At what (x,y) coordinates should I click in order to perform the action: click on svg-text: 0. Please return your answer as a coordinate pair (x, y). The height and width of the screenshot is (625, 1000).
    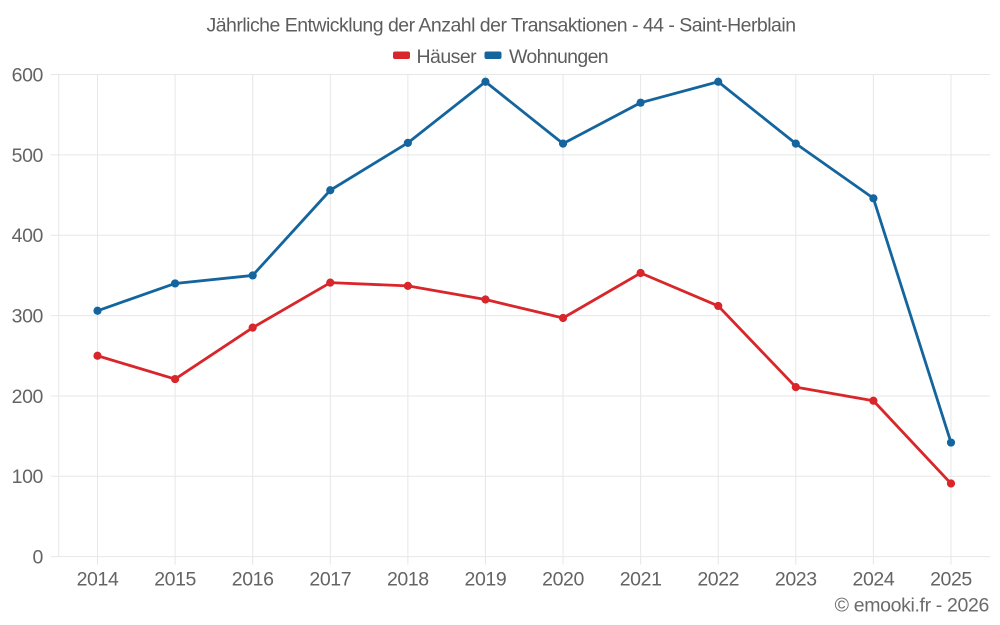
    Looking at the image, I should click on (38, 558).